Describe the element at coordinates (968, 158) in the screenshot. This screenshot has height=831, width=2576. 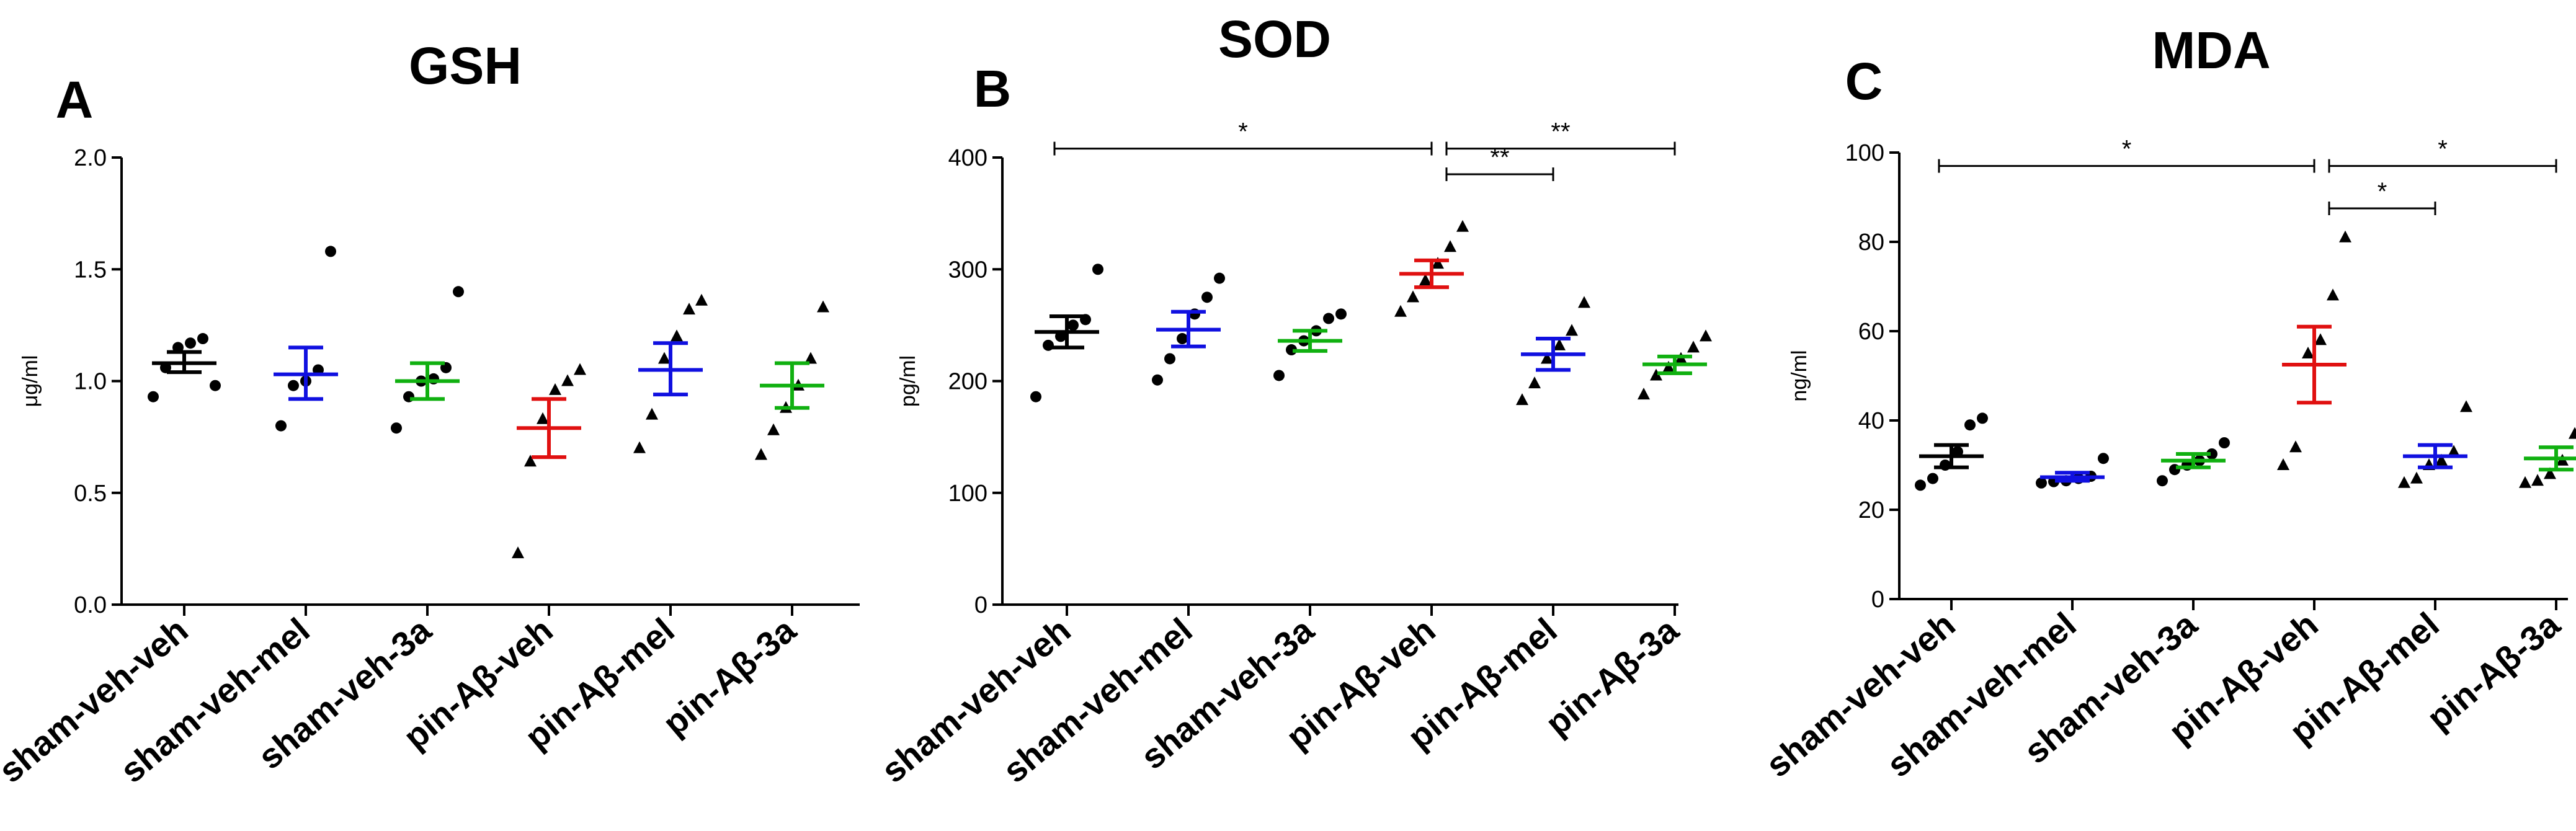
I see `panel-b-y-tick-label: 400` at that location.